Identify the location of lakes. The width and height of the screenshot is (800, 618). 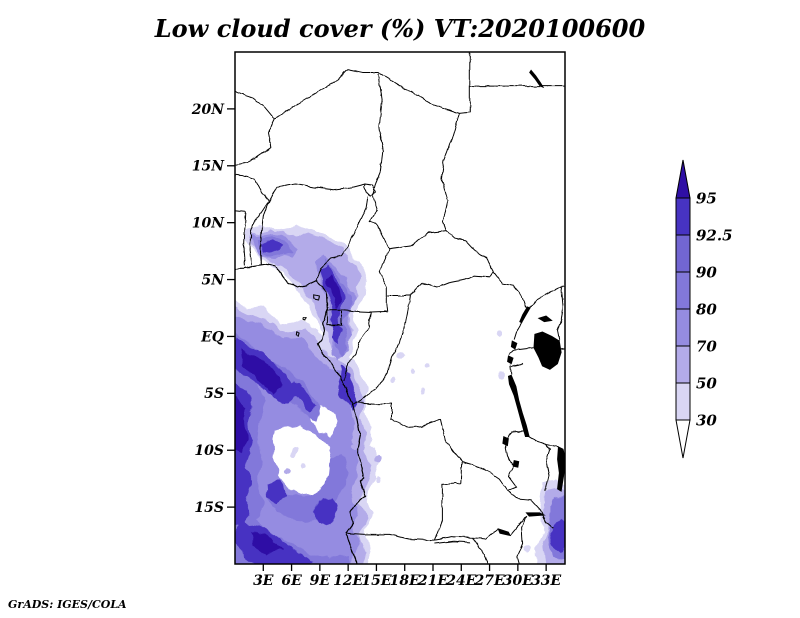
(531, 303).